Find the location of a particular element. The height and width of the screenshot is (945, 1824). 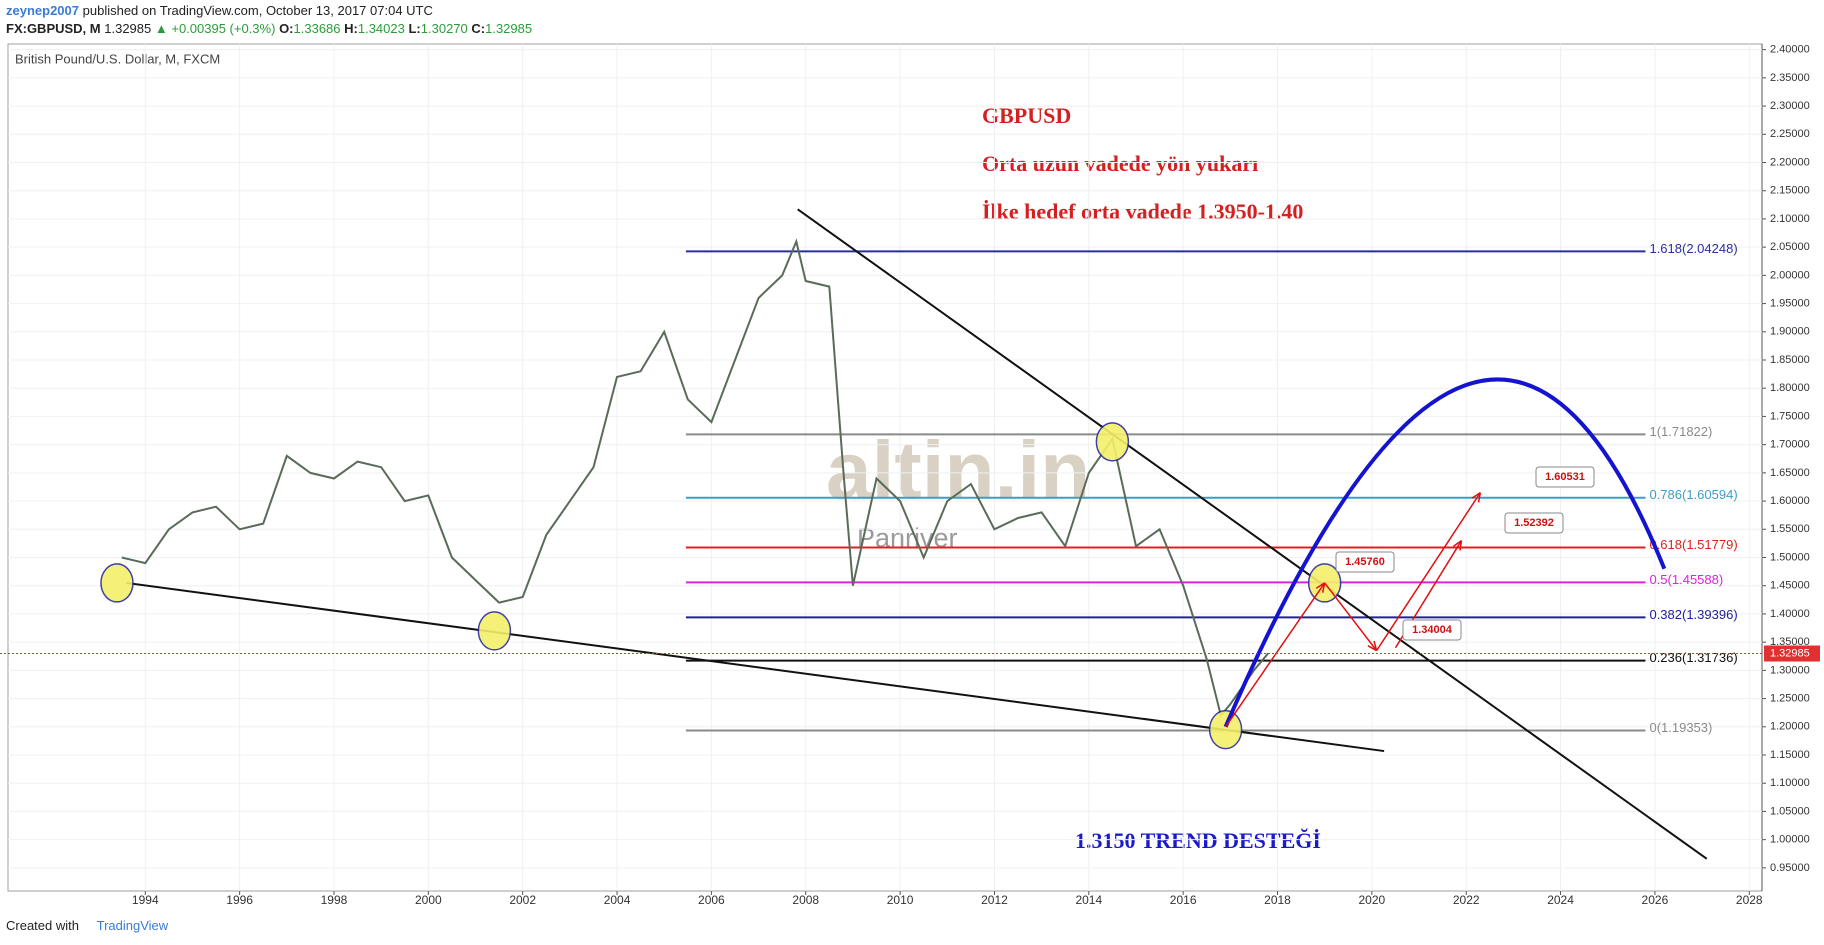

y-tick-label: 1.80000 is located at coordinates (1790, 388).